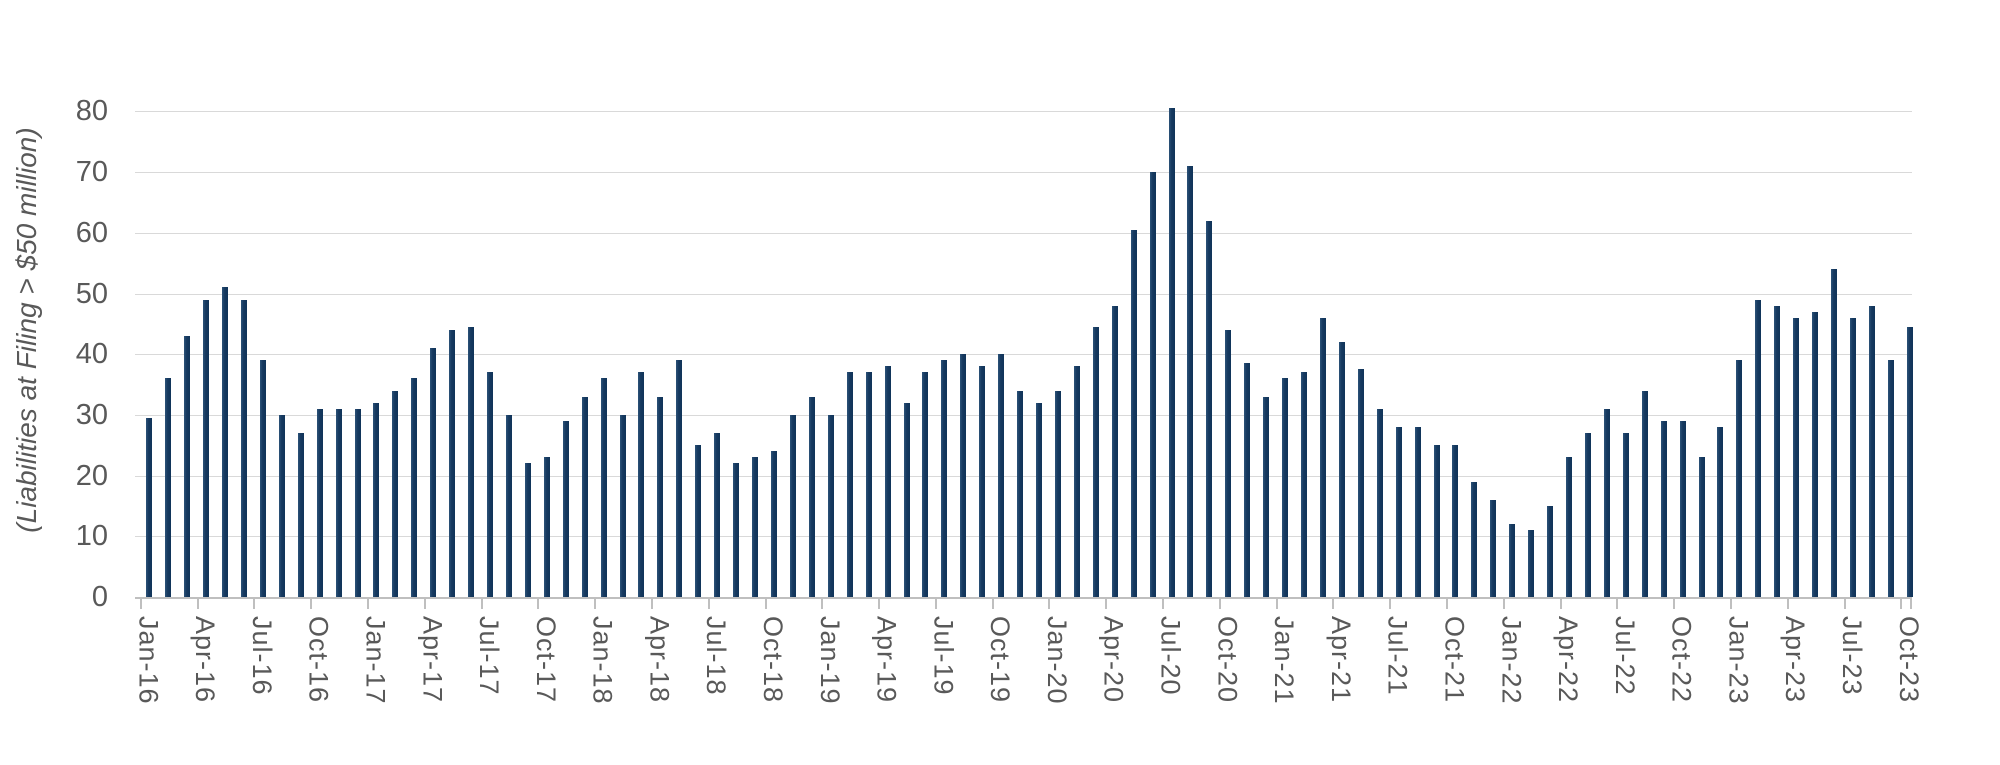 The width and height of the screenshot is (2000, 765). Describe the element at coordinates (1852, 656) in the screenshot. I see `x-axis-tick-label: Jul-23` at that location.